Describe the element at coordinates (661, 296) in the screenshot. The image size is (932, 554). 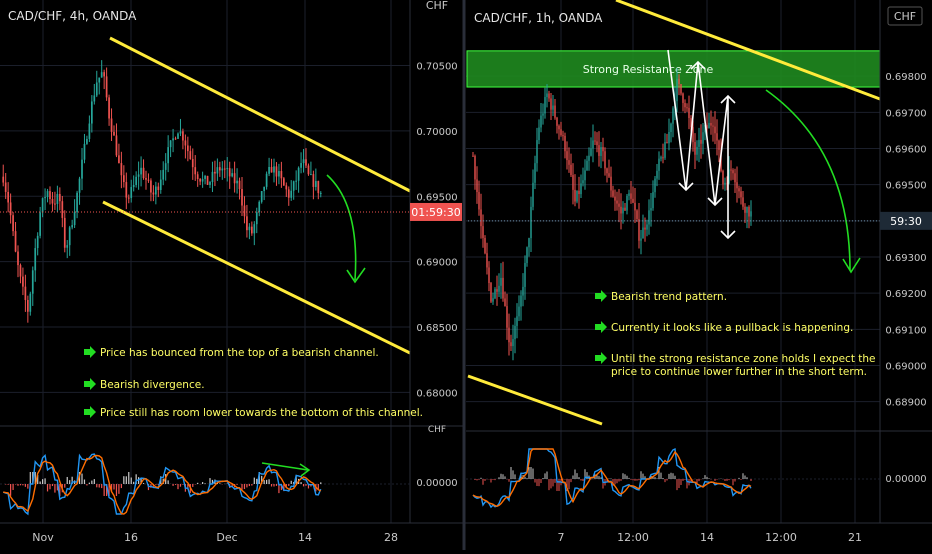
I see `right-annotation-1: Bearish trend pattern.` at that location.